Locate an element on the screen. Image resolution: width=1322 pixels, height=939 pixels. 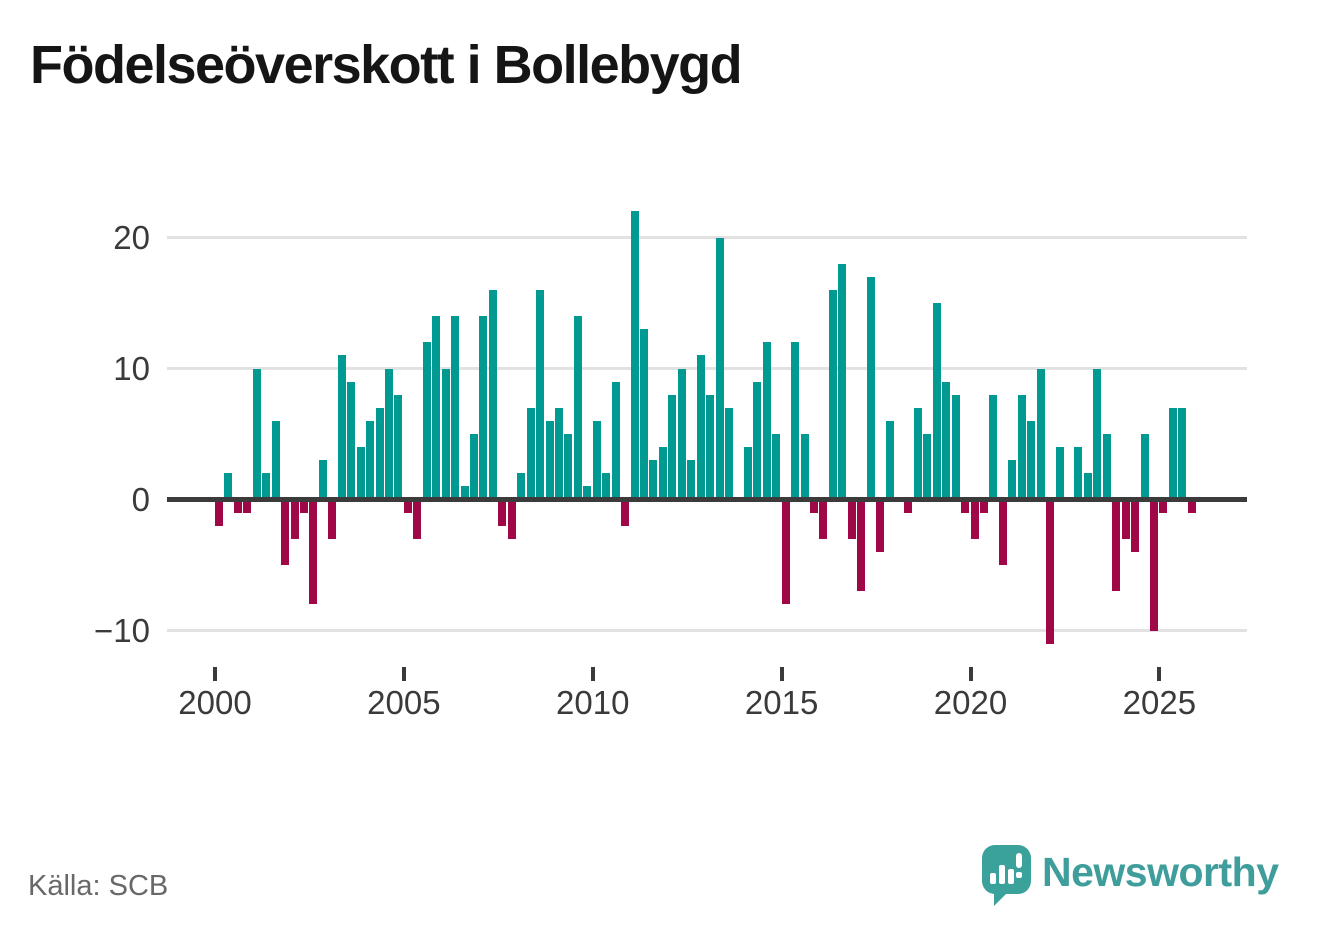
bar-2009-q4 is located at coordinates (587, 493).